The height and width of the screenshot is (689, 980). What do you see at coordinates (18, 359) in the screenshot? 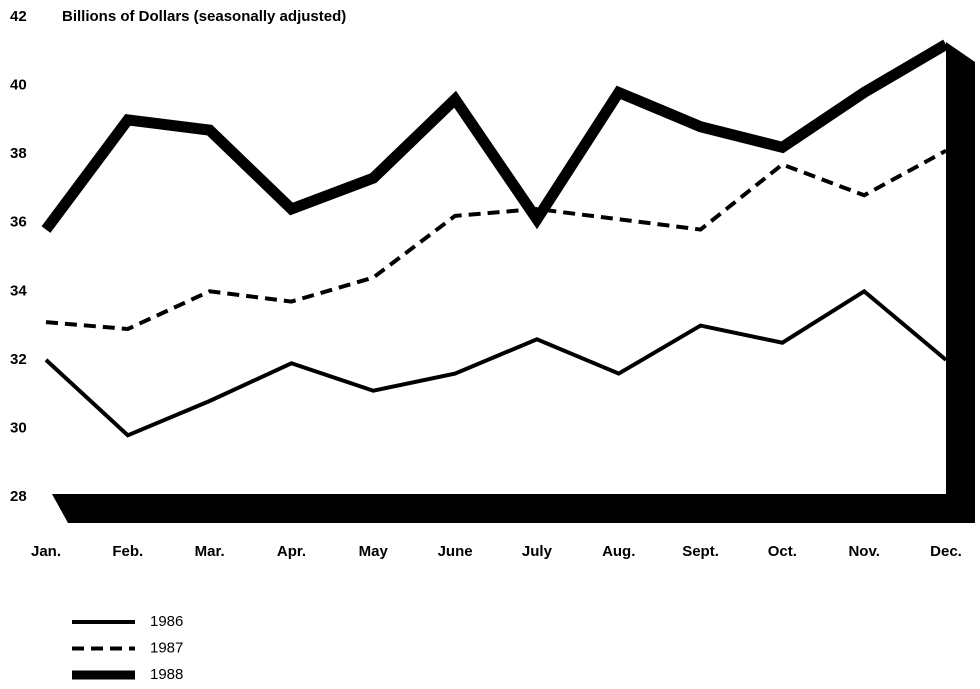
I see `y-tick-label: 32` at bounding box center [18, 359].